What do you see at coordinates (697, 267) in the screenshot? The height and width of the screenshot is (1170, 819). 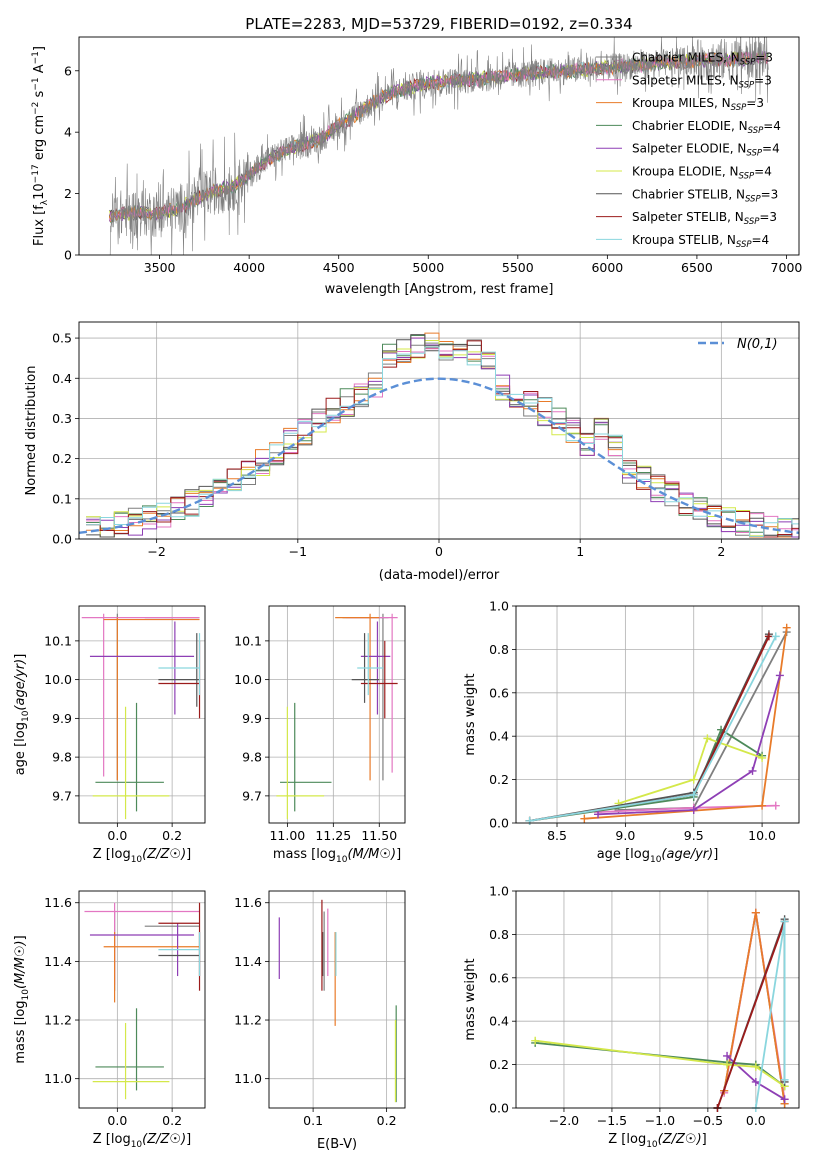 I see `x-tick-label: 6500` at bounding box center [697, 267].